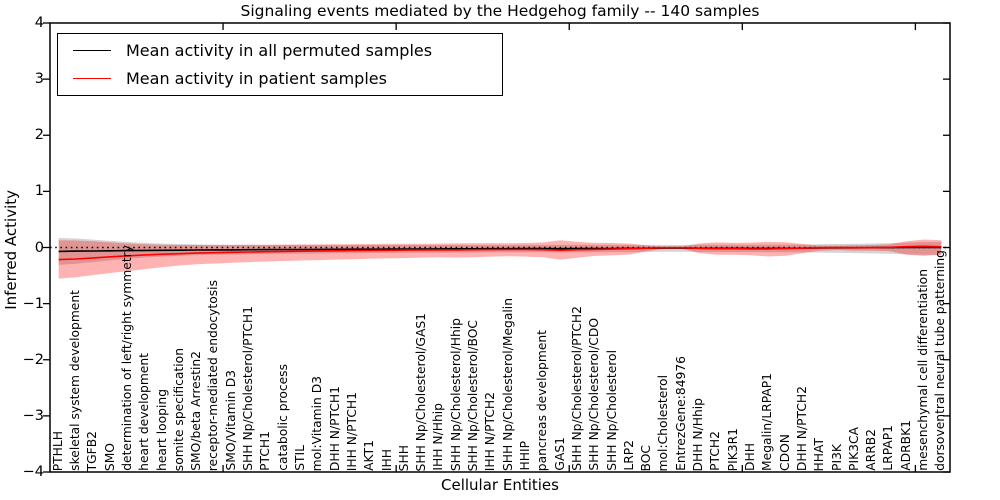 This screenshot has width=1000, height=500. I want to click on y-tick-label: 3, so click(39, 79).